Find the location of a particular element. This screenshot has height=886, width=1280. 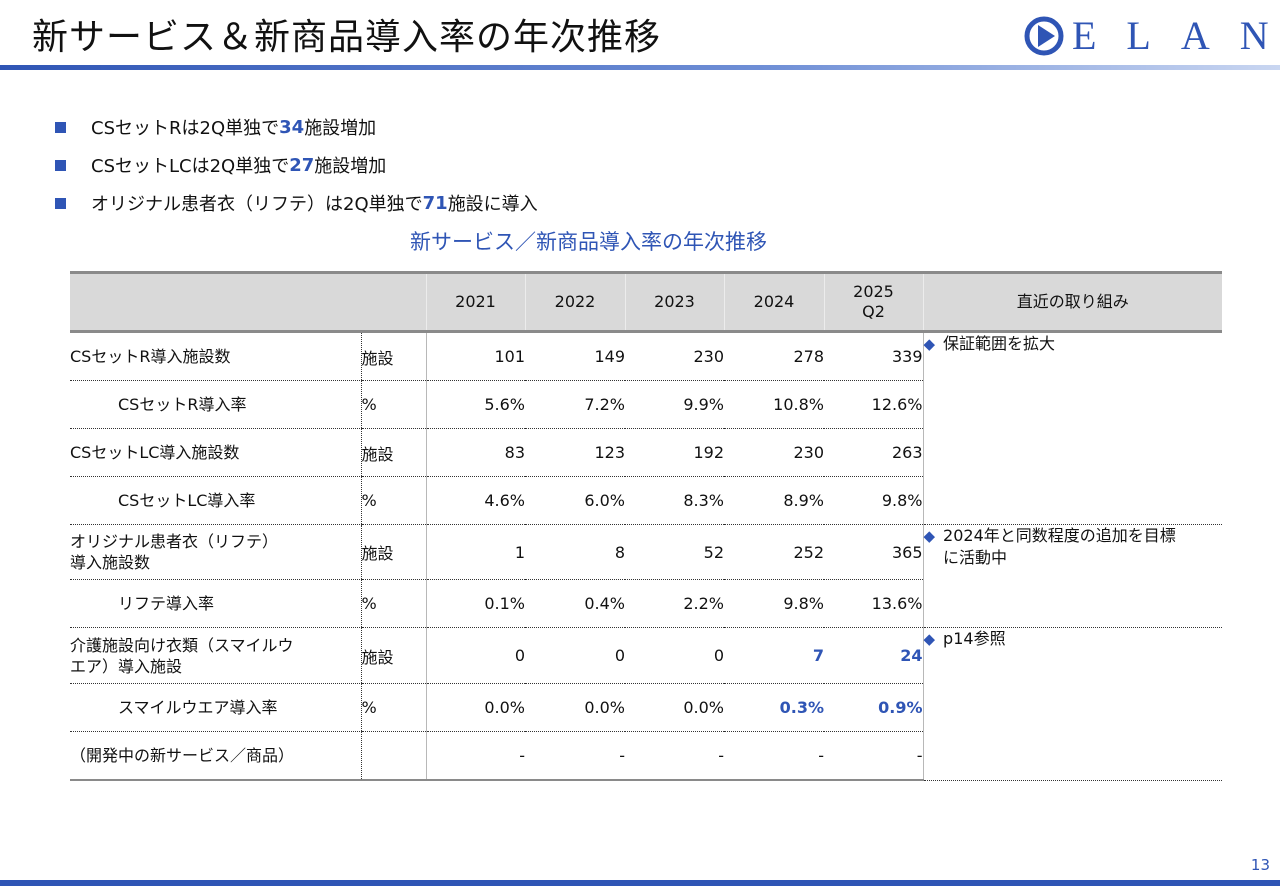

initiative-item: ◆ p14参照 is located at coordinates (1073, 639).